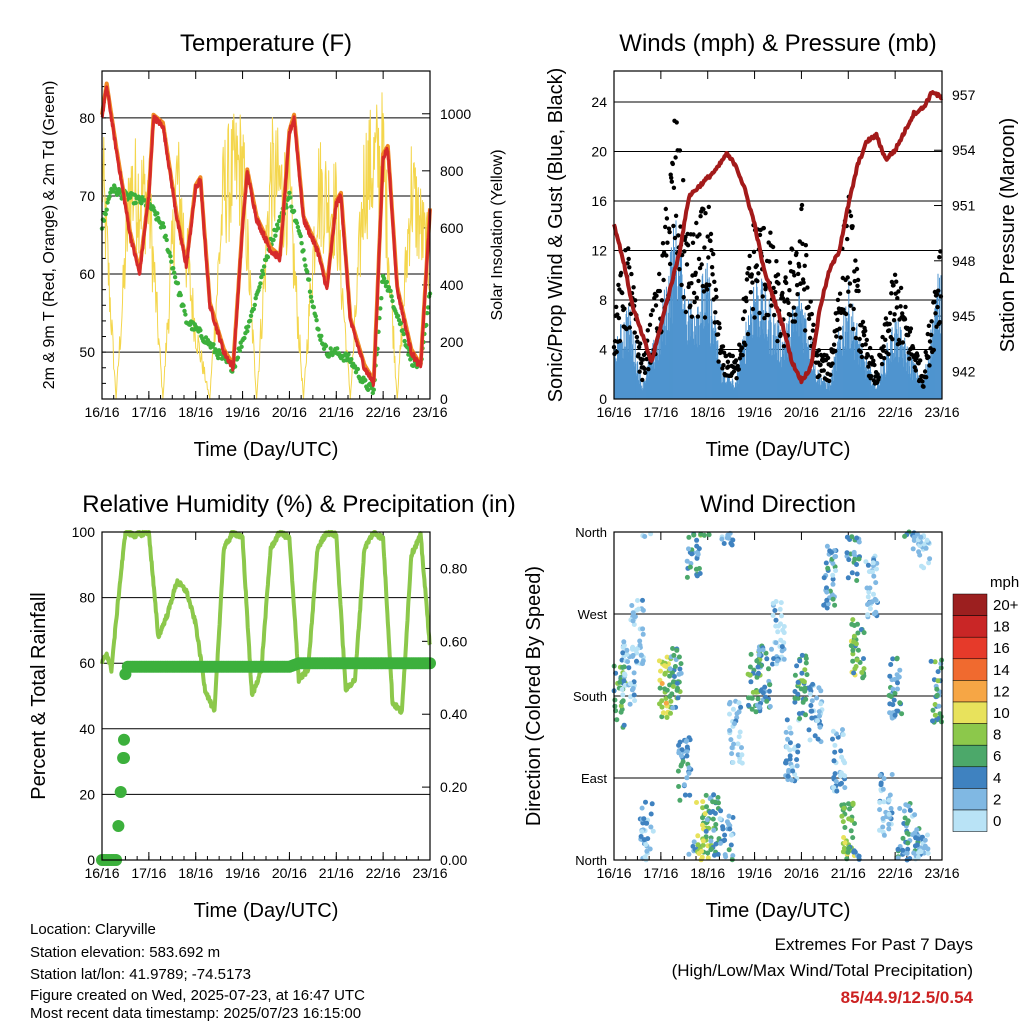 This screenshot has height=1024, width=1024. Describe the element at coordinates (84, 532) in the screenshot. I see `y-tick-label: 100` at that location.